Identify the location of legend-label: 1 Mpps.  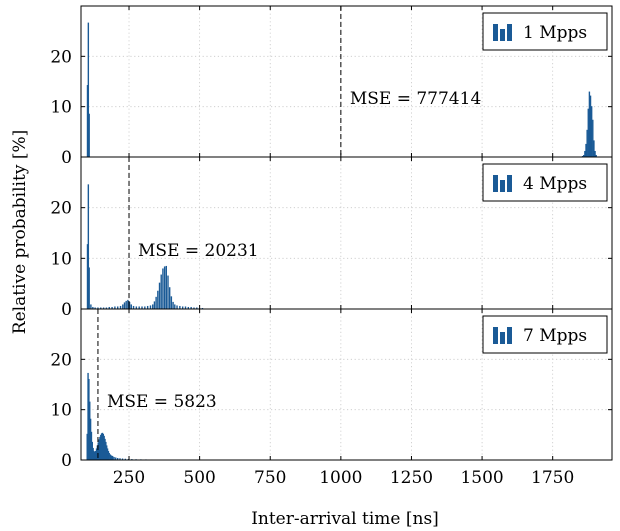
(555, 33).